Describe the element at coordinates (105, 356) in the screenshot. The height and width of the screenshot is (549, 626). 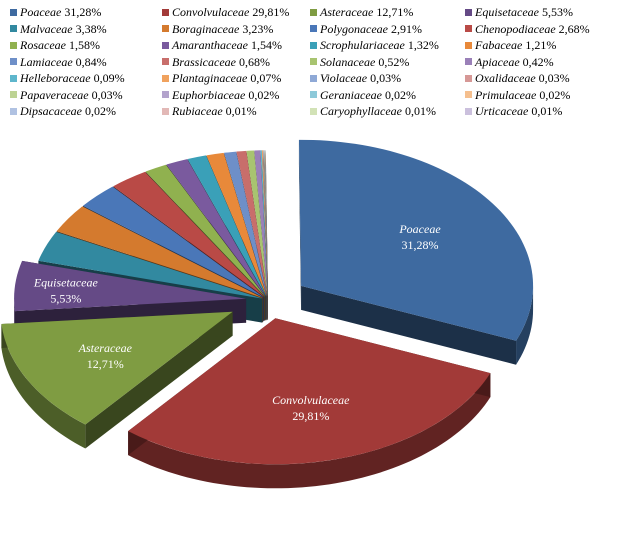
I see `slice-label-asteraceae: Asteraceae 12,71%` at that location.